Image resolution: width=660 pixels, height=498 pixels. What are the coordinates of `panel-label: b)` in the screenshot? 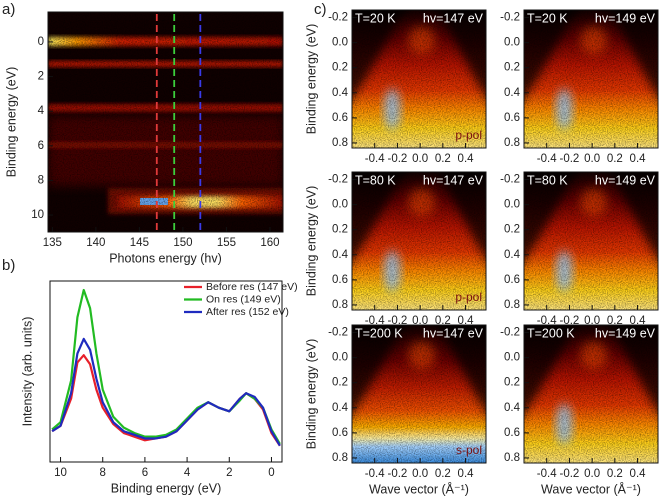 It's located at (8, 265).